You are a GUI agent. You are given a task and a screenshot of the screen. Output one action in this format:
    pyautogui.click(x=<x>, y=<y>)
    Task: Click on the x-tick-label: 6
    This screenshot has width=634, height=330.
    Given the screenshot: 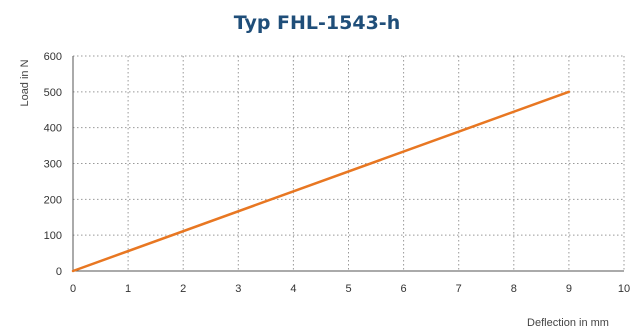 What is the action you would take?
    pyautogui.click(x=404, y=289)
    